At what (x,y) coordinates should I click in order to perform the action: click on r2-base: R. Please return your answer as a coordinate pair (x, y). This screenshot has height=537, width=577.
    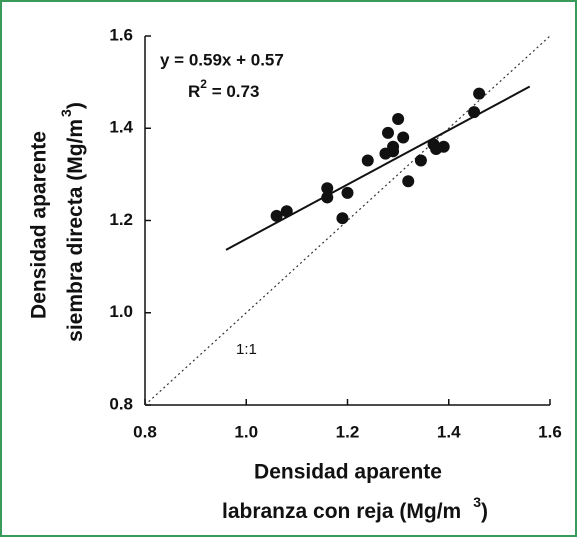
    Looking at the image, I should click on (194, 91).